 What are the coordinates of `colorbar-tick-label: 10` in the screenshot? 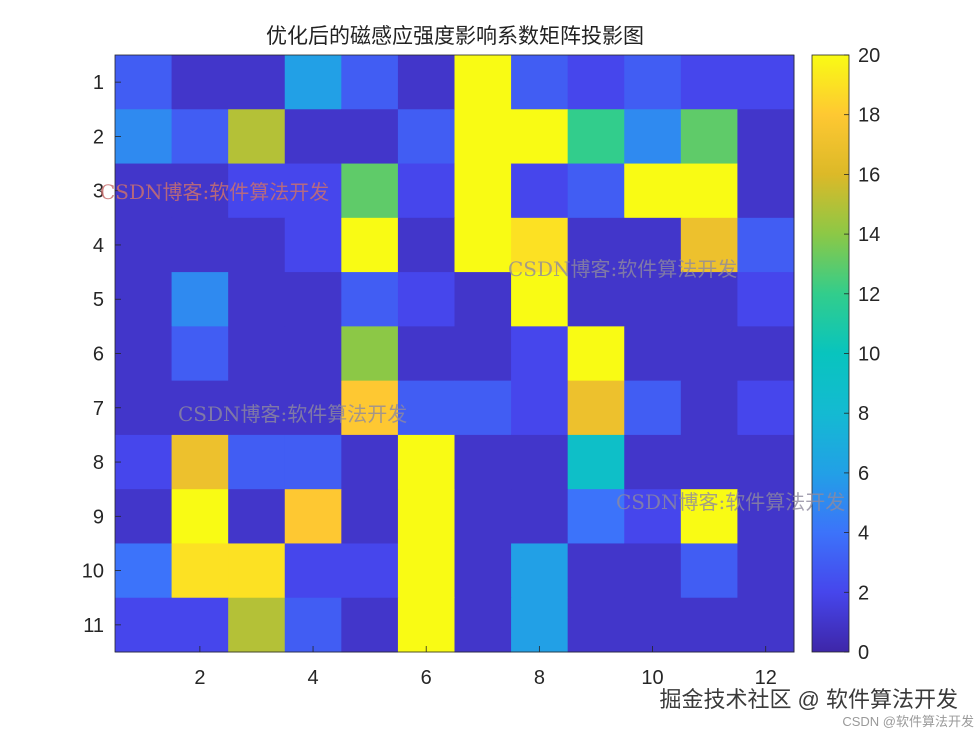 It's located at (869, 355).